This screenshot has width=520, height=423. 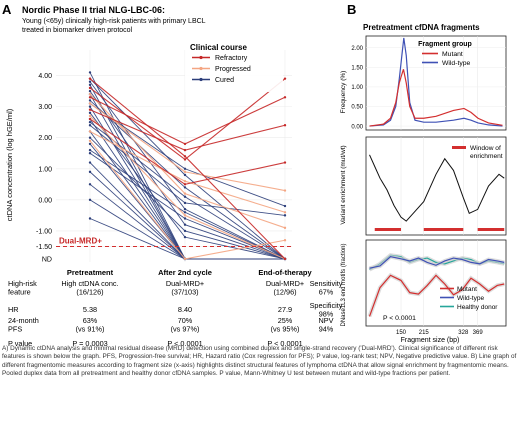 What do you see at coordinates (90, 272) in the screenshot?
I see `x-tick-label: Pretreatment` at bounding box center [90, 272].